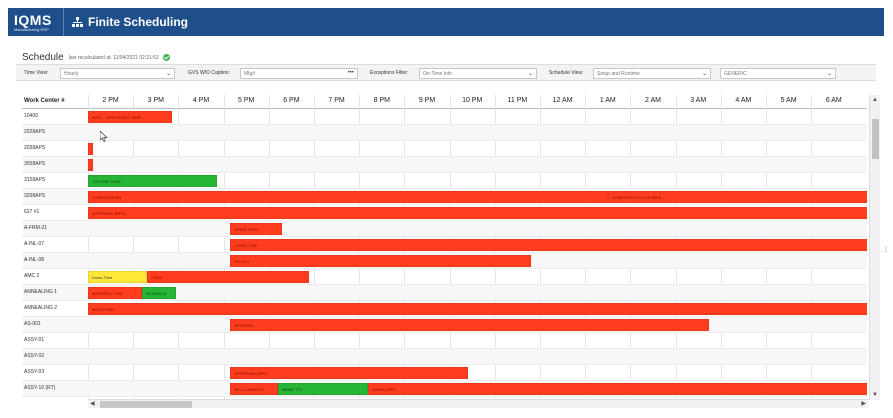 The height and width of the screenshot is (418, 893). Describe the element at coordinates (110, 100) in the screenshot. I see `hour-label: 2 PM` at that location.